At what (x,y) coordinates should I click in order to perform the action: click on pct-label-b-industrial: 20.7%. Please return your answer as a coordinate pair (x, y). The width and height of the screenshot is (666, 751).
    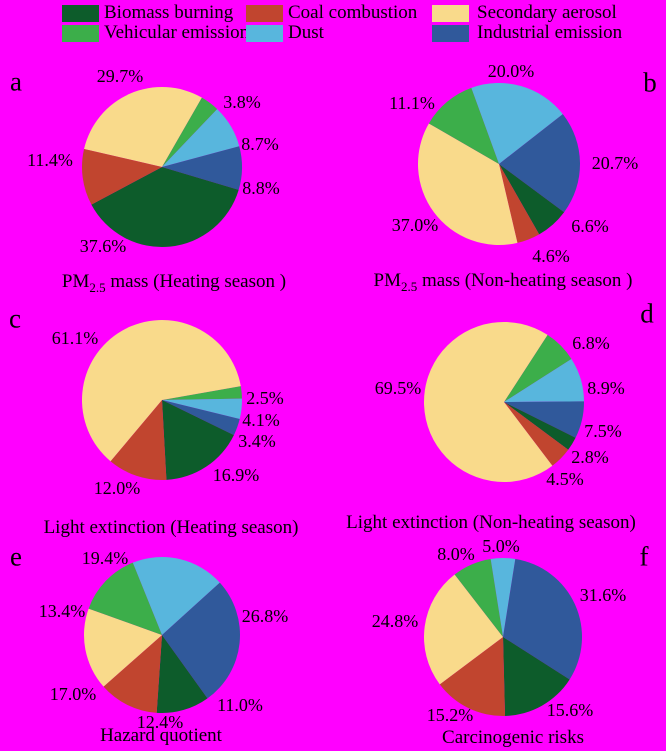
    Looking at the image, I should click on (615, 163).